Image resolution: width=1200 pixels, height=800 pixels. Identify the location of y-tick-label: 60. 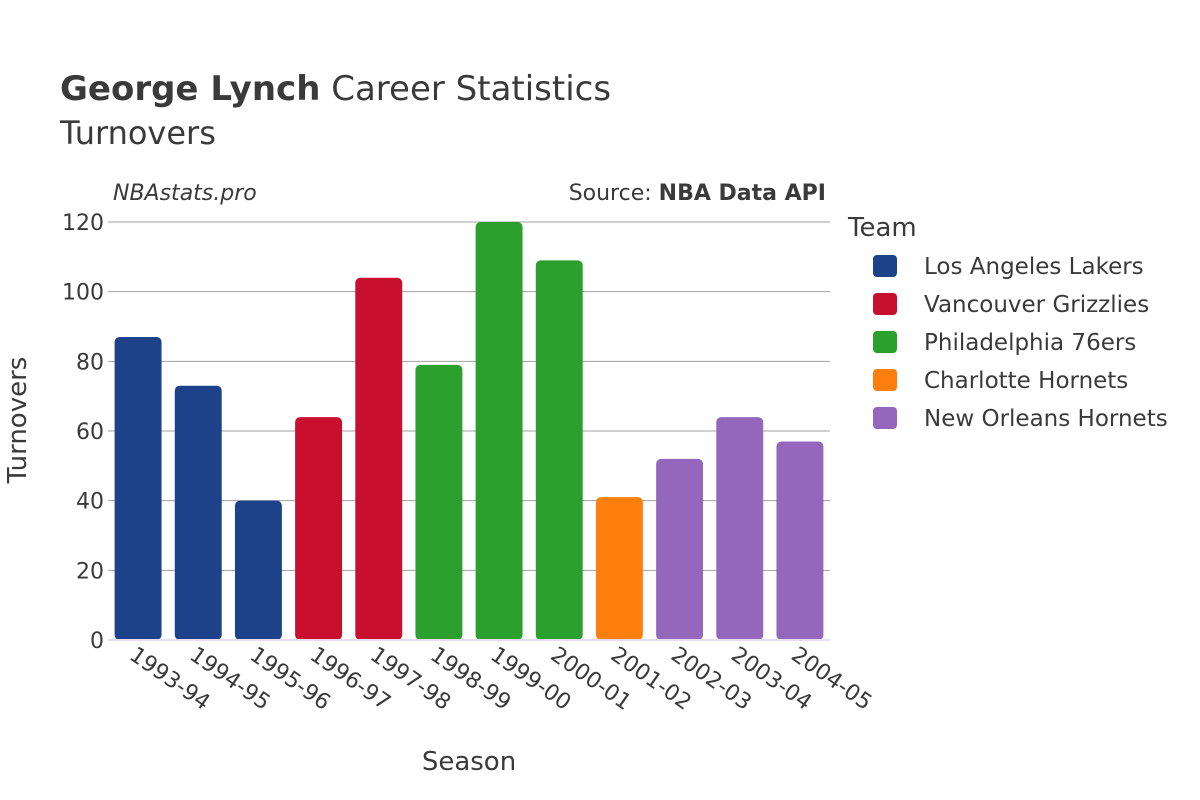
(90, 432).